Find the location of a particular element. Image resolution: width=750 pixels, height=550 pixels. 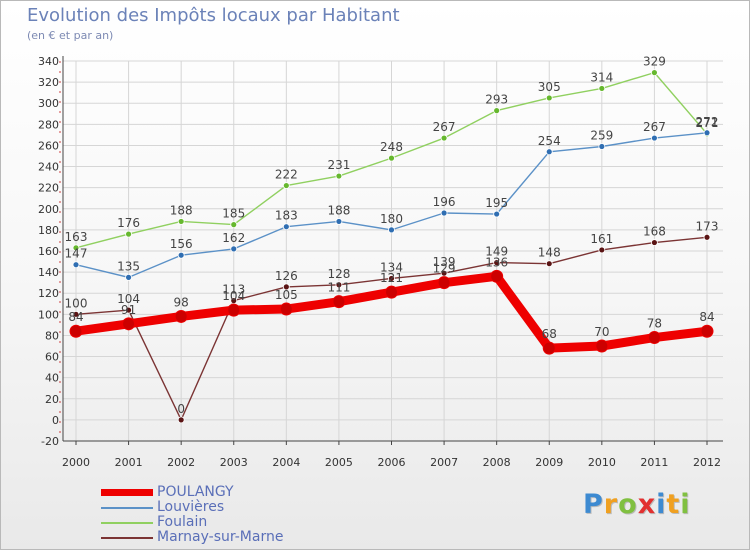

y-tick-label: 300 is located at coordinates (48, 103).